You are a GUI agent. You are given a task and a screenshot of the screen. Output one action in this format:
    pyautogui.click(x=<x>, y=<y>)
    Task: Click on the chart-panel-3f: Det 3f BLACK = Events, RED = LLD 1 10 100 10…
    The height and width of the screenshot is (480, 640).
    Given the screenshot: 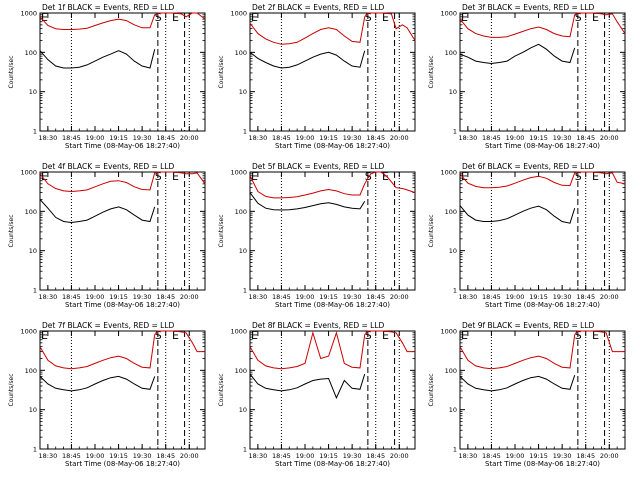 What is the action you would take?
    pyautogui.click(x=527, y=76)
    